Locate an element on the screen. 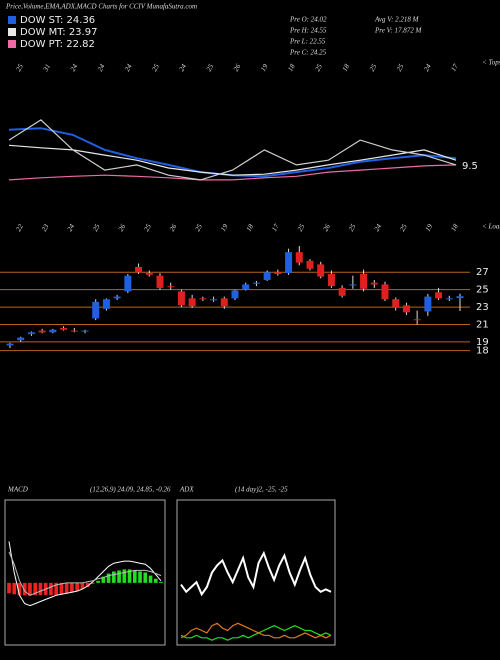 The width and height of the screenshot is (500, 660). y-tick-label: 23 is located at coordinates (482, 307).